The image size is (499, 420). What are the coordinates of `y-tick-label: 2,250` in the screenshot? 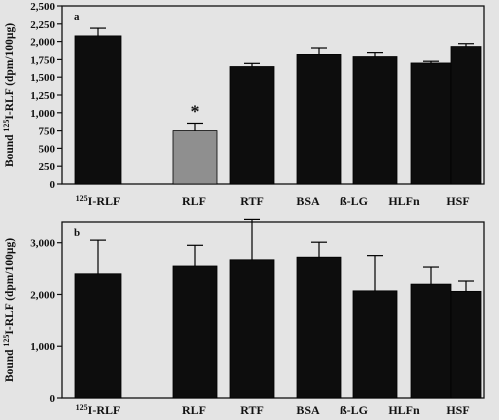 It's located at (42, 25).